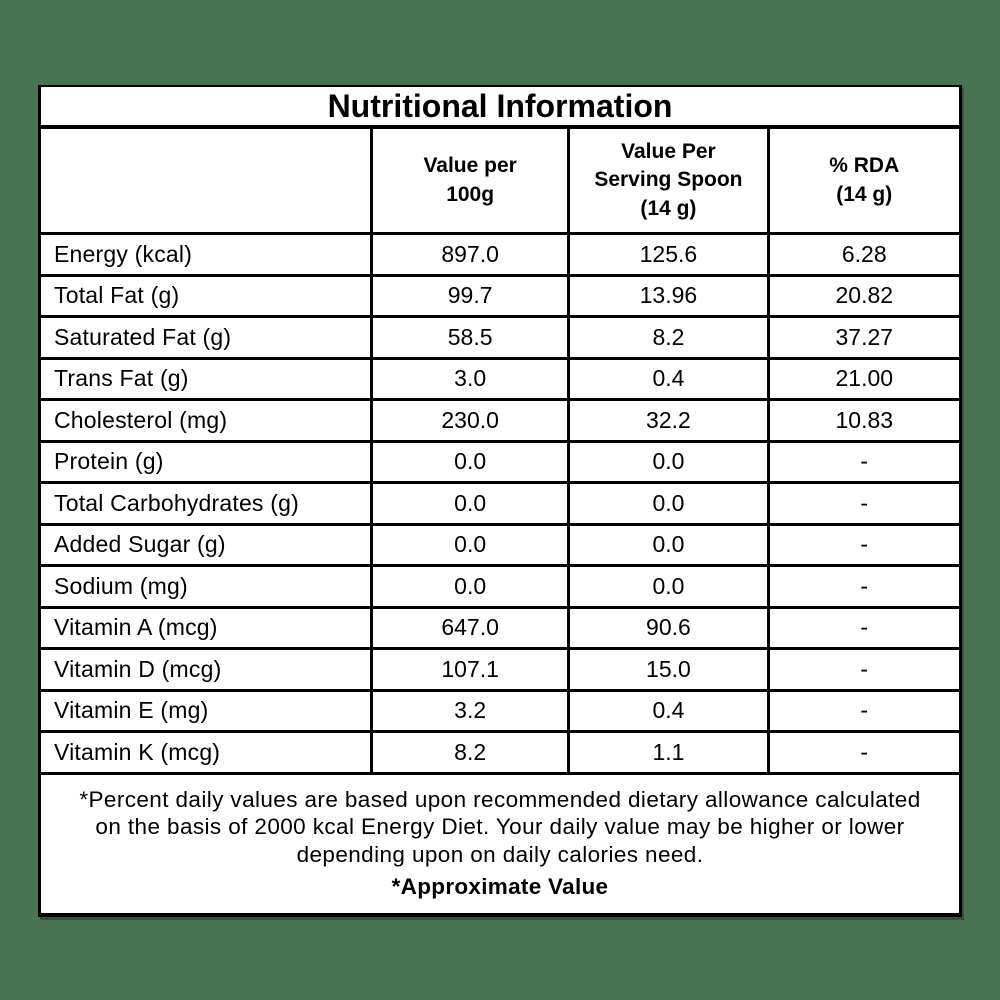  What do you see at coordinates (863, 255) in the screenshot?
I see `rda-cell: 6.28` at bounding box center [863, 255].